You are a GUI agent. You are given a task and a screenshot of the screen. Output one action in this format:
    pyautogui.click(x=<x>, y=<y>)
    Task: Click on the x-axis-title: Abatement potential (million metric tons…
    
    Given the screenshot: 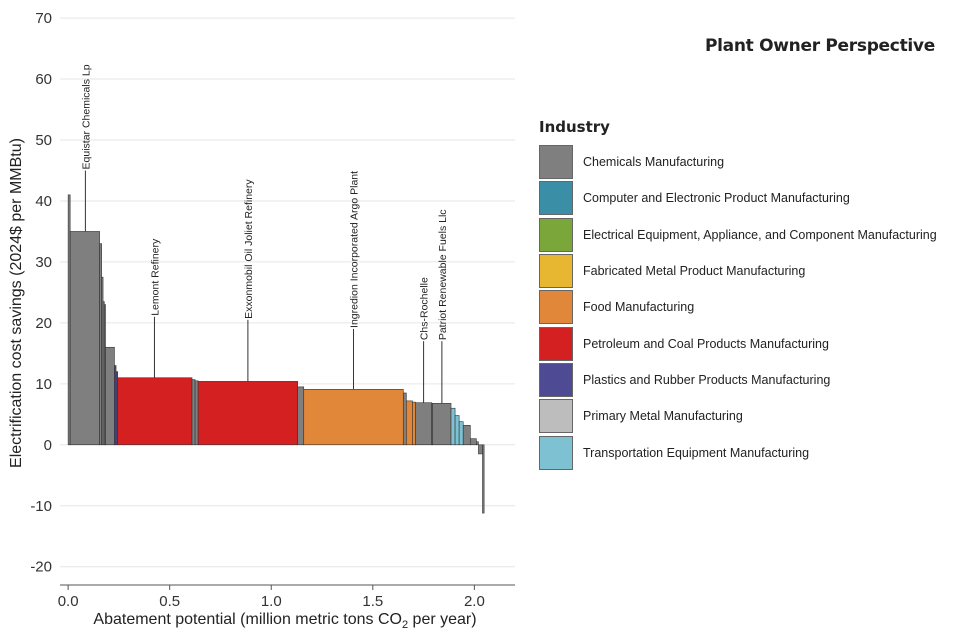 What is the action you would take?
    pyautogui.click(x=284, y=621)
    